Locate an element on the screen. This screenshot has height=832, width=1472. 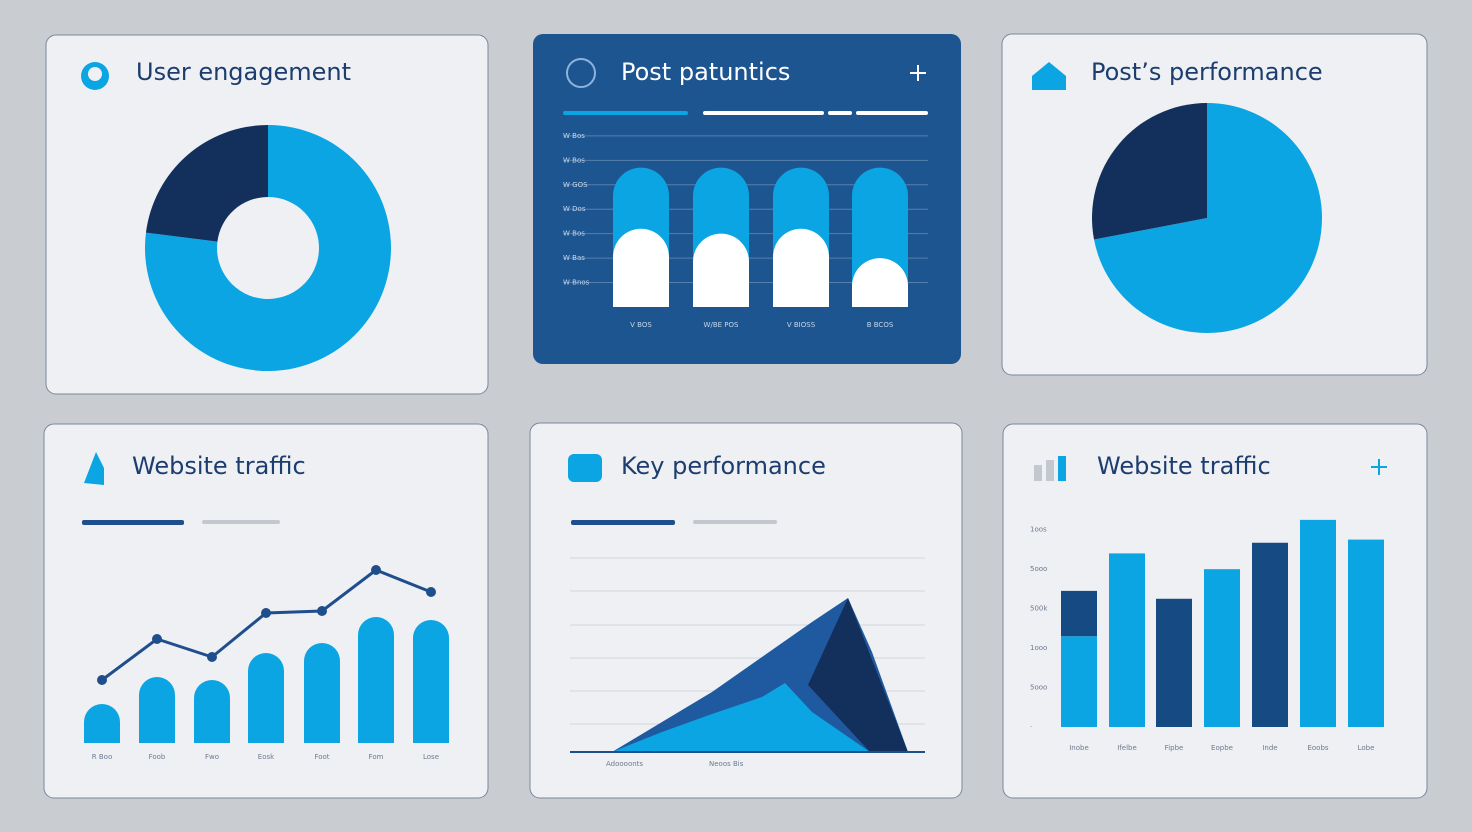
y-tick-label: 1ooo is located at coordinates (1038, 648).